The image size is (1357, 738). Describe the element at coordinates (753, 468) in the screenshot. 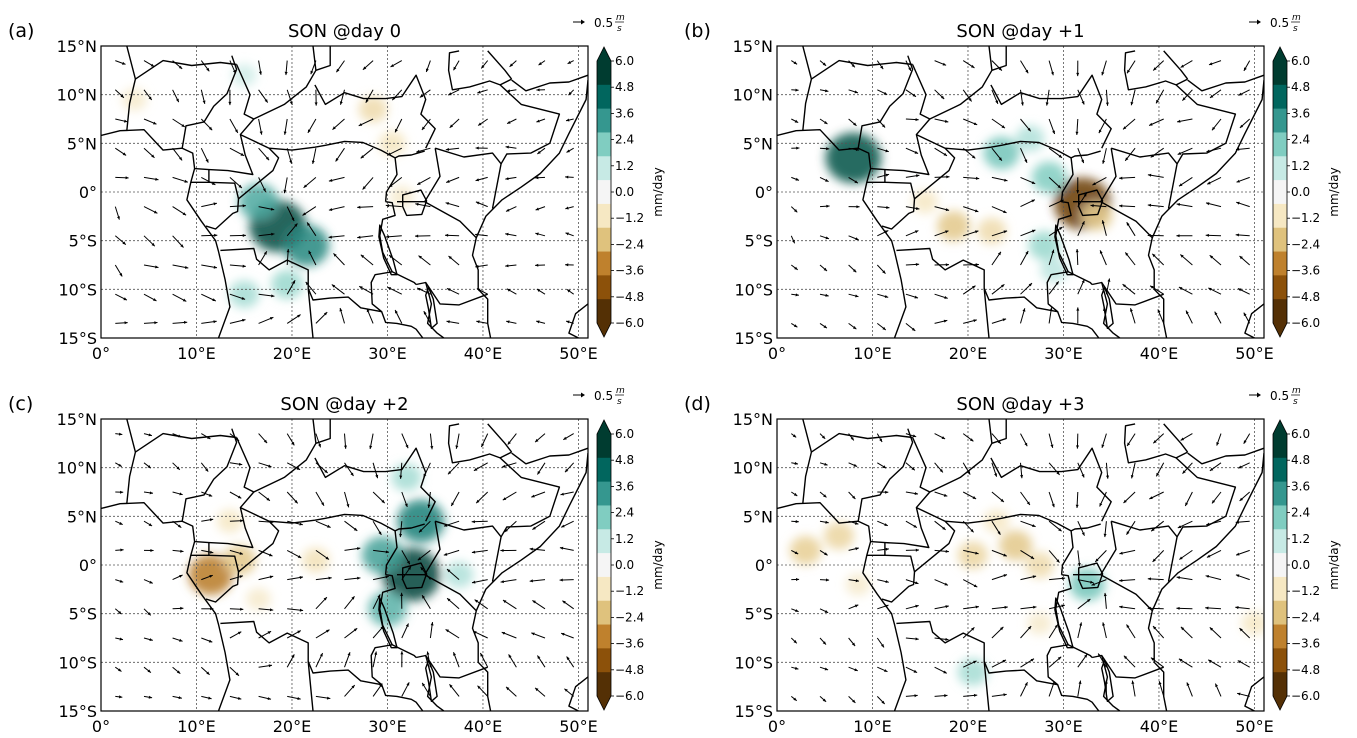

I see `y-tick-label: 10°N` at that location.